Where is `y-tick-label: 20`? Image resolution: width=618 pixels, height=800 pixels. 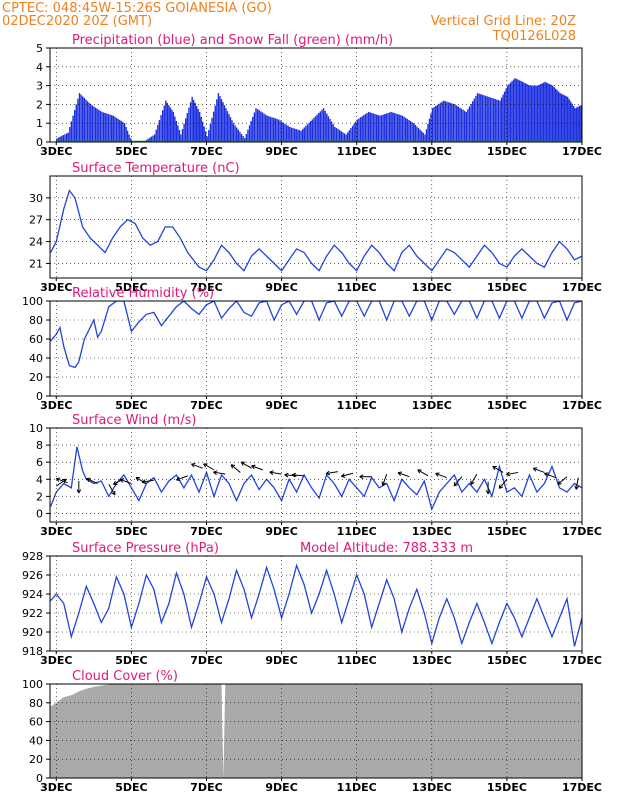
y-tick-label: 20 is located at coordinates (36, 759).